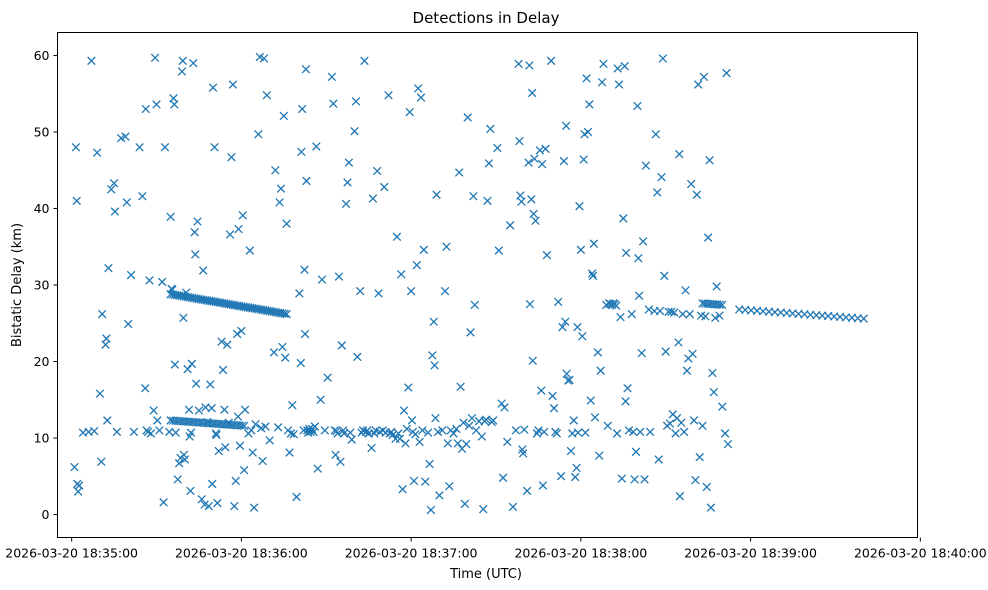  Describe the element at coordinates (244, 426) in the screenshot. I see `data-point-track-B` at that location.